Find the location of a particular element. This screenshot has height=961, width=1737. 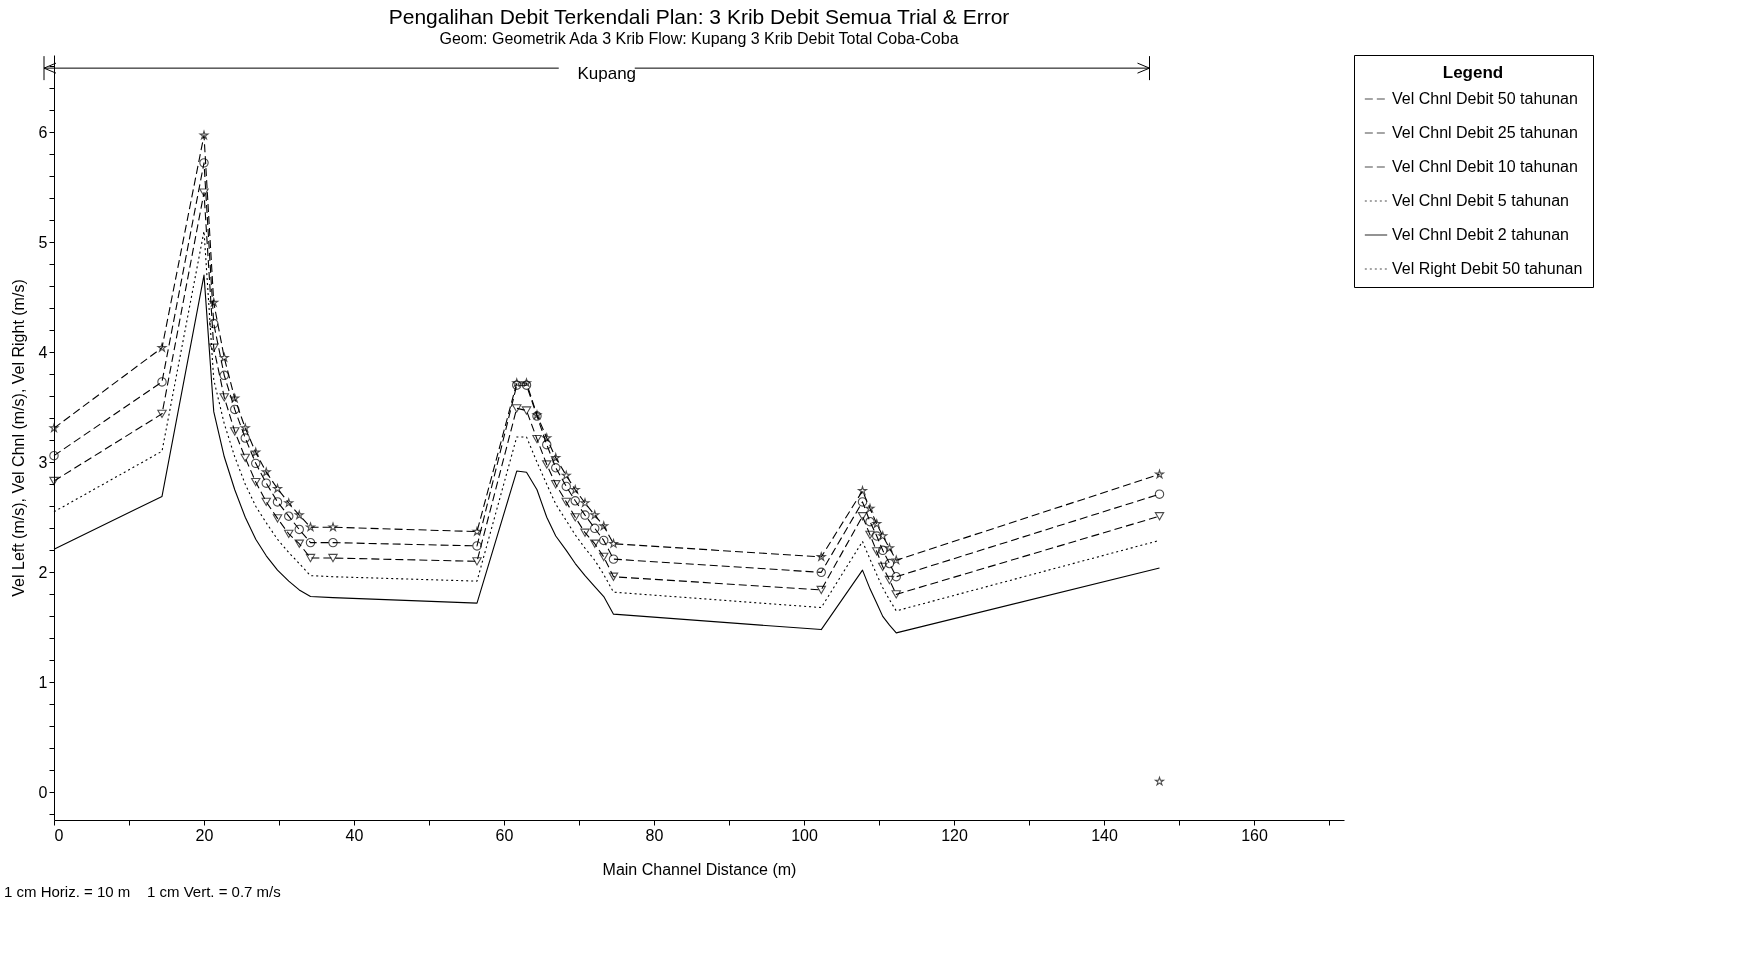

y-tick-label: 1 is located at coordinates (43, 682).